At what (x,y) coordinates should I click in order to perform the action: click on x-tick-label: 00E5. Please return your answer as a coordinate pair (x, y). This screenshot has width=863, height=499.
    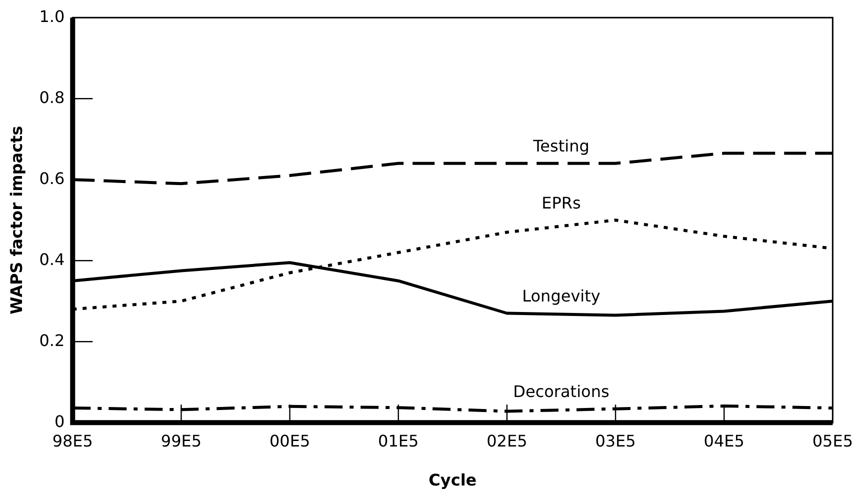
    Looking at the image, I should click on (289, 440).